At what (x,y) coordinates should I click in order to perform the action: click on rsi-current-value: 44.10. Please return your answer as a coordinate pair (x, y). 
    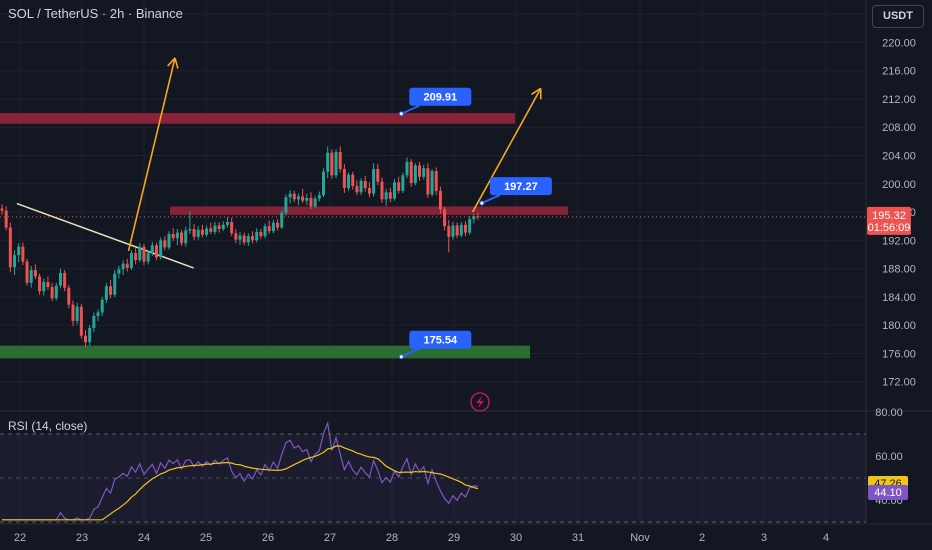
    Looking at the image, I should click on (888, 493).